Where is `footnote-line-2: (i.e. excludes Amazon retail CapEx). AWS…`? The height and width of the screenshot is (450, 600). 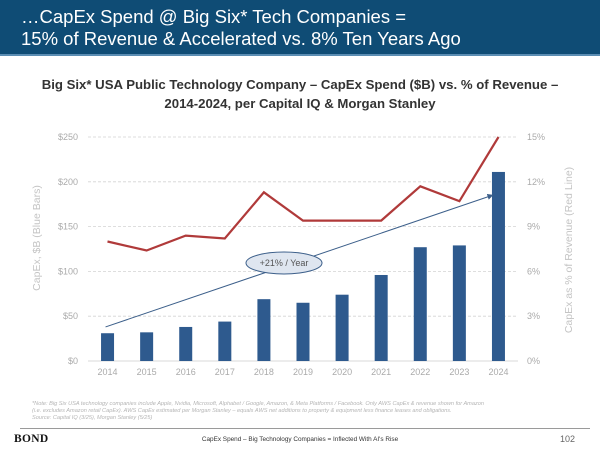
footnote-line-2: (i.e. excludes Amazon retail CapEx). AWS… is located at coordinates (242, 411).